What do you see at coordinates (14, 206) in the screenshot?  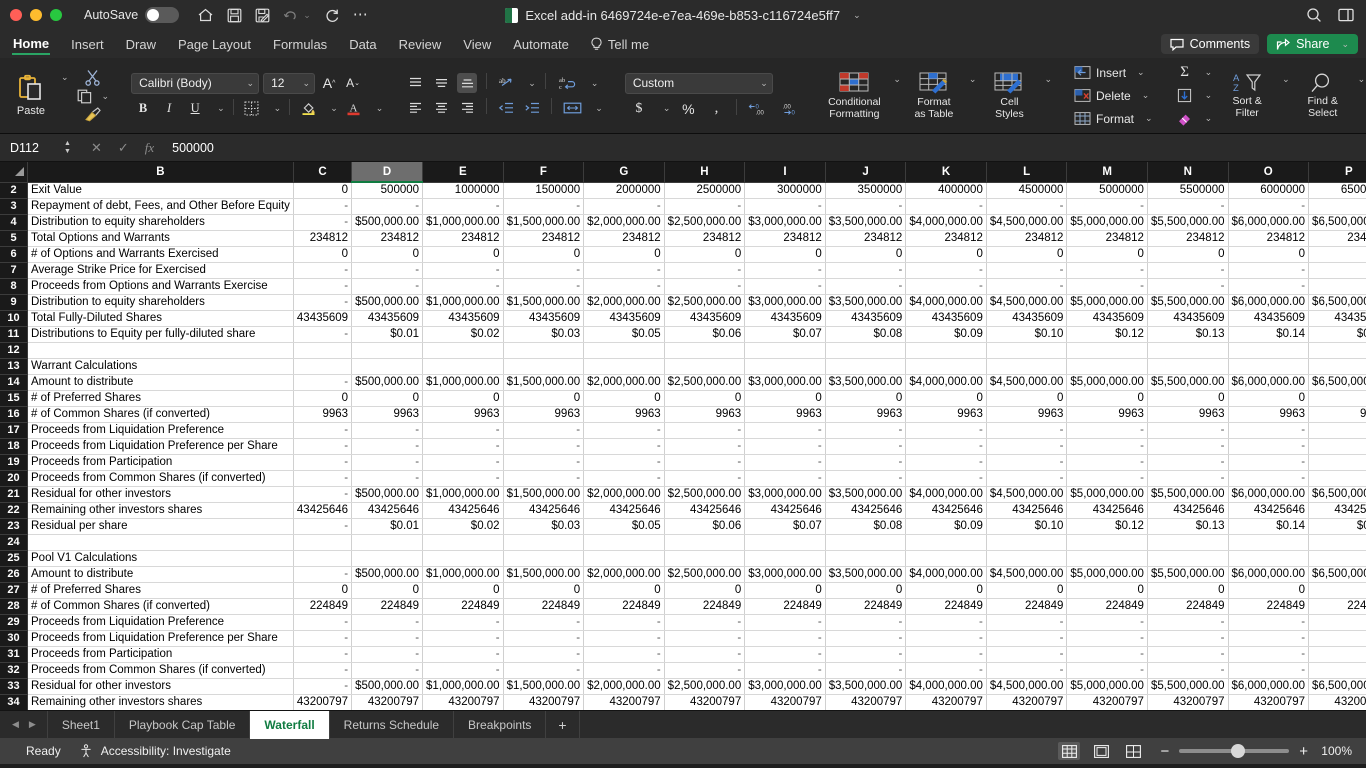 I see `row-header: 3` at bounding box center [14, 206].